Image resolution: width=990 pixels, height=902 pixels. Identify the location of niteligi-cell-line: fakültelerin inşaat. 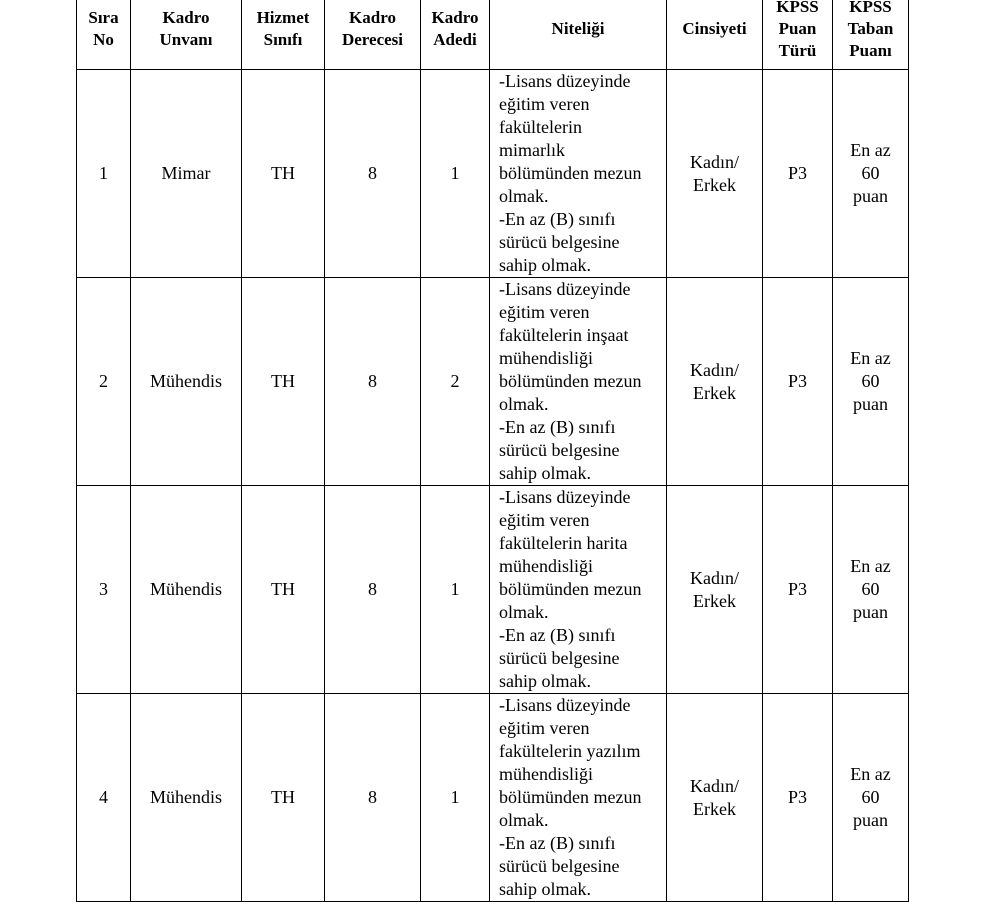
(564, 335).